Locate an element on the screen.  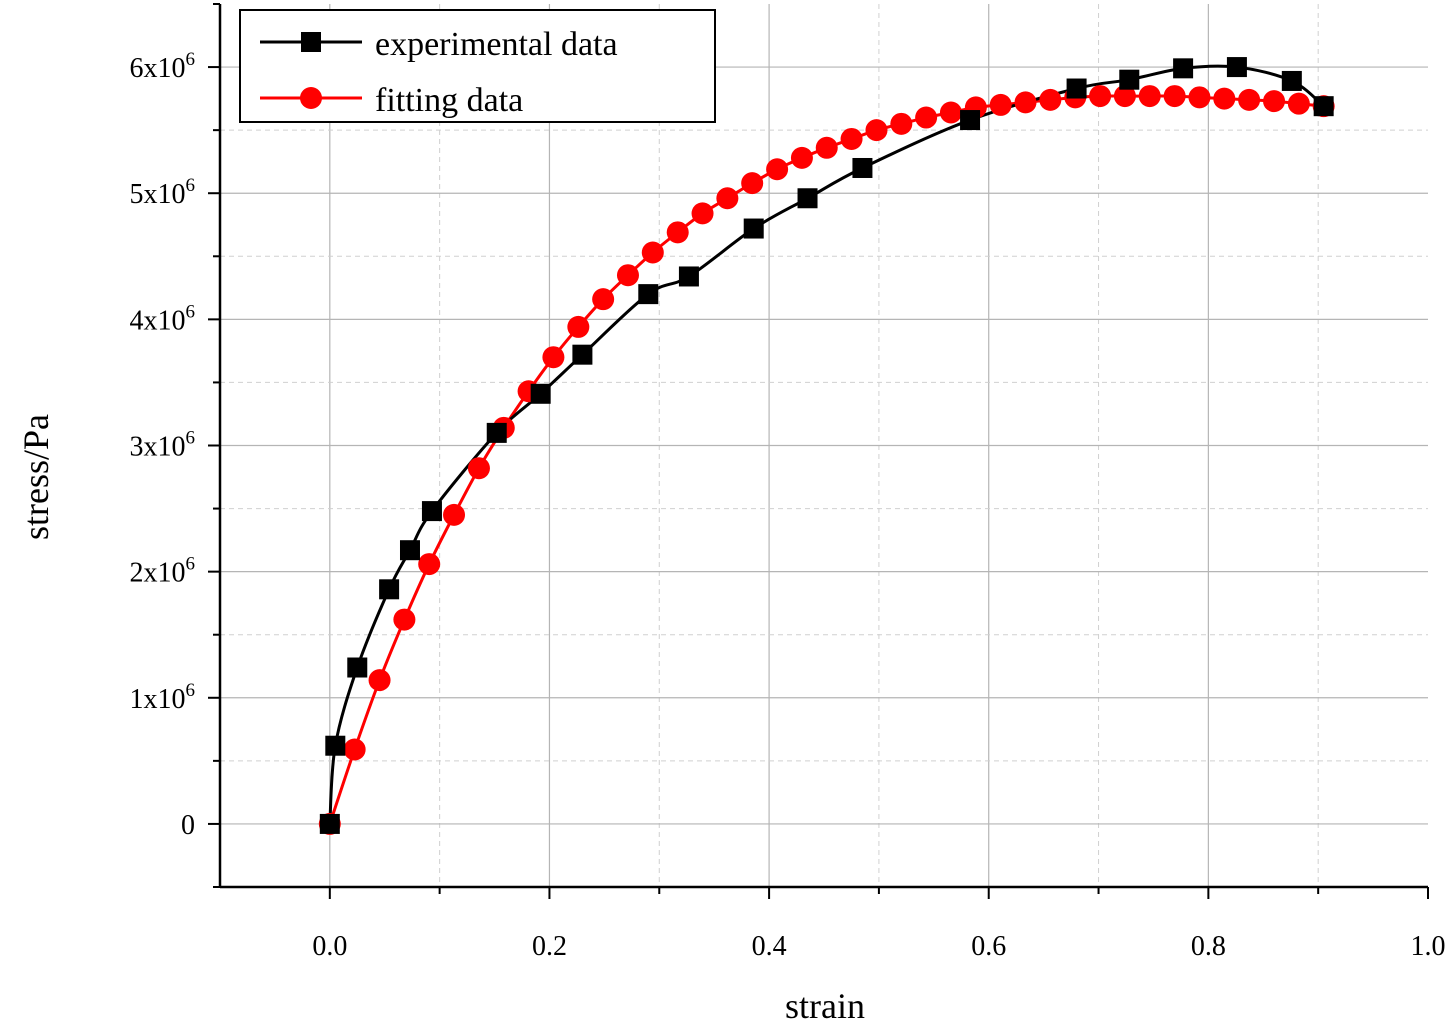
x-tick-label: 0.4 is located at coordinates (769, 946).